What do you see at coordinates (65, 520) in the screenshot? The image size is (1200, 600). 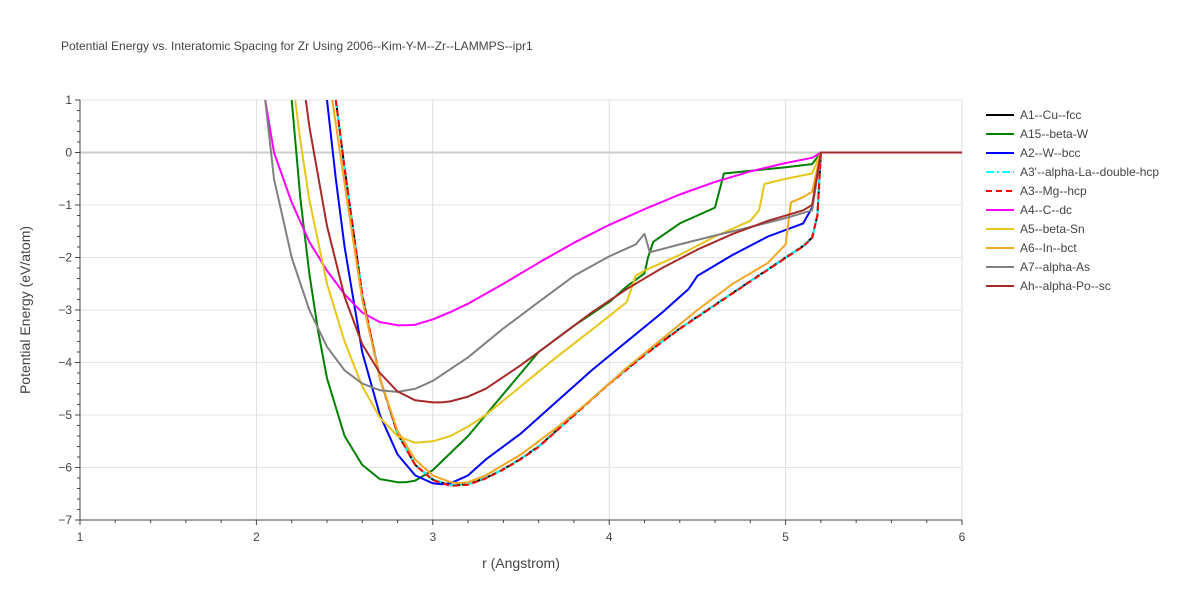 I see `y-tick-label: −7` at bounding box center [65, 520].